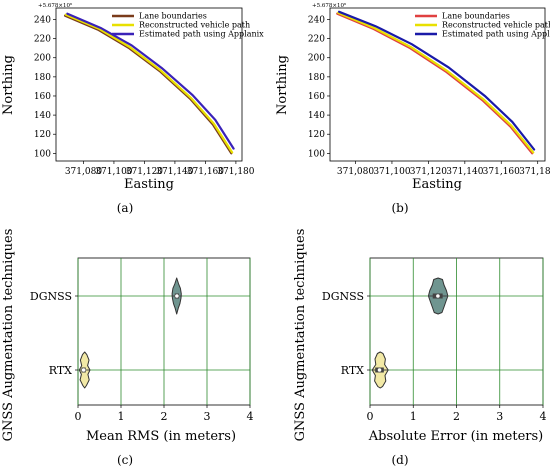 The width and height of the screenshot is (550, 471). What do you see at coordinates (161, 436) in the screenshot?
I see `x-axis-label: Mean RMS (in meters)` at bounding box center [161, 436].